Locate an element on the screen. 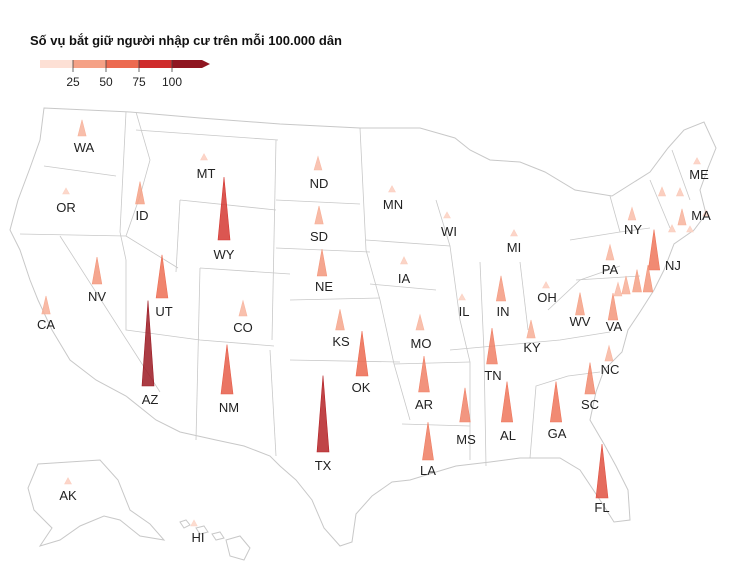 The image size is (732, 574). spike-ga is located at coordinates (556, 402).